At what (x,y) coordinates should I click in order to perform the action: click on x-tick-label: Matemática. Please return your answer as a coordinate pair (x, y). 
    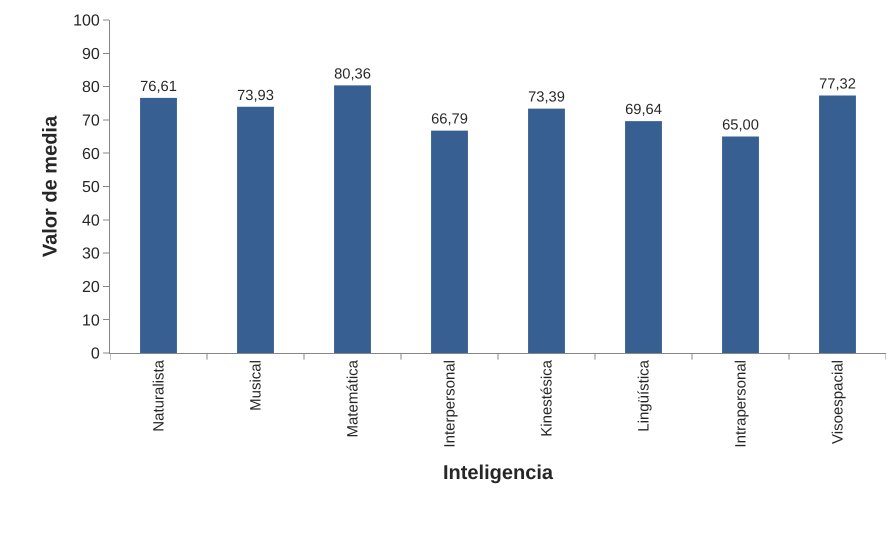
    Looking at the image, I should click on (353, 398).